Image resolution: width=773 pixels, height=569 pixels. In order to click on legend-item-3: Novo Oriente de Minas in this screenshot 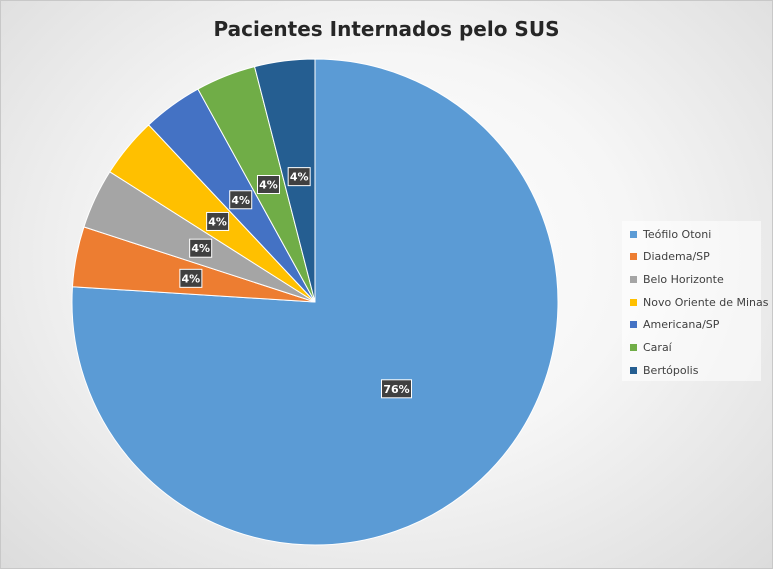, I will do `click(699, 302)`.